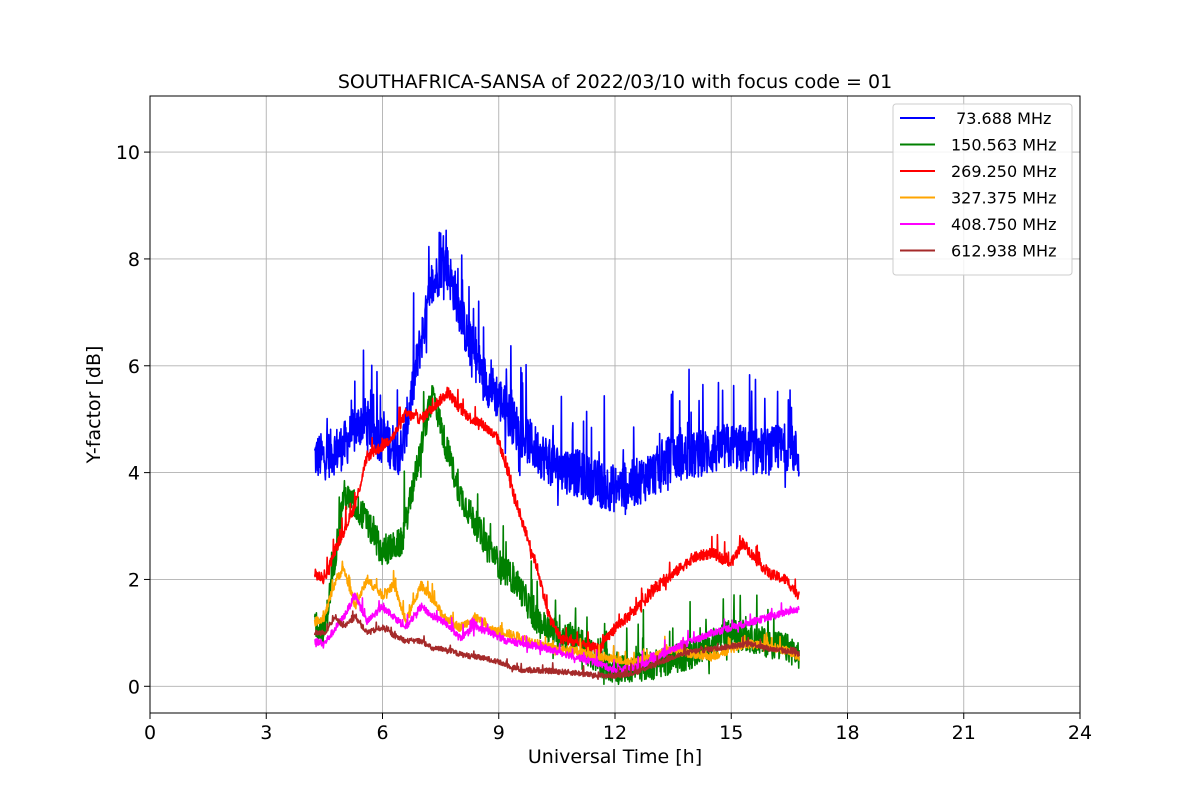 Image resolution: width=1200 pixels, height=800 pixels. I want to click on legend-label: 327.375 MHz, so click(1003, 198).